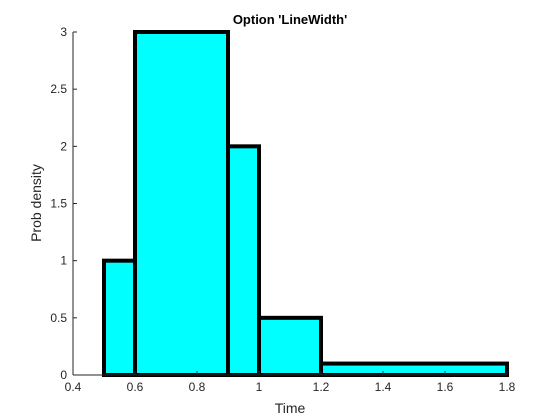 Image resolution: width=560 pixels, height=420 pixels. Describe the element at coordinates (445, 387) in the screenshot. I see `x-tick-label: 1.6` at that location.